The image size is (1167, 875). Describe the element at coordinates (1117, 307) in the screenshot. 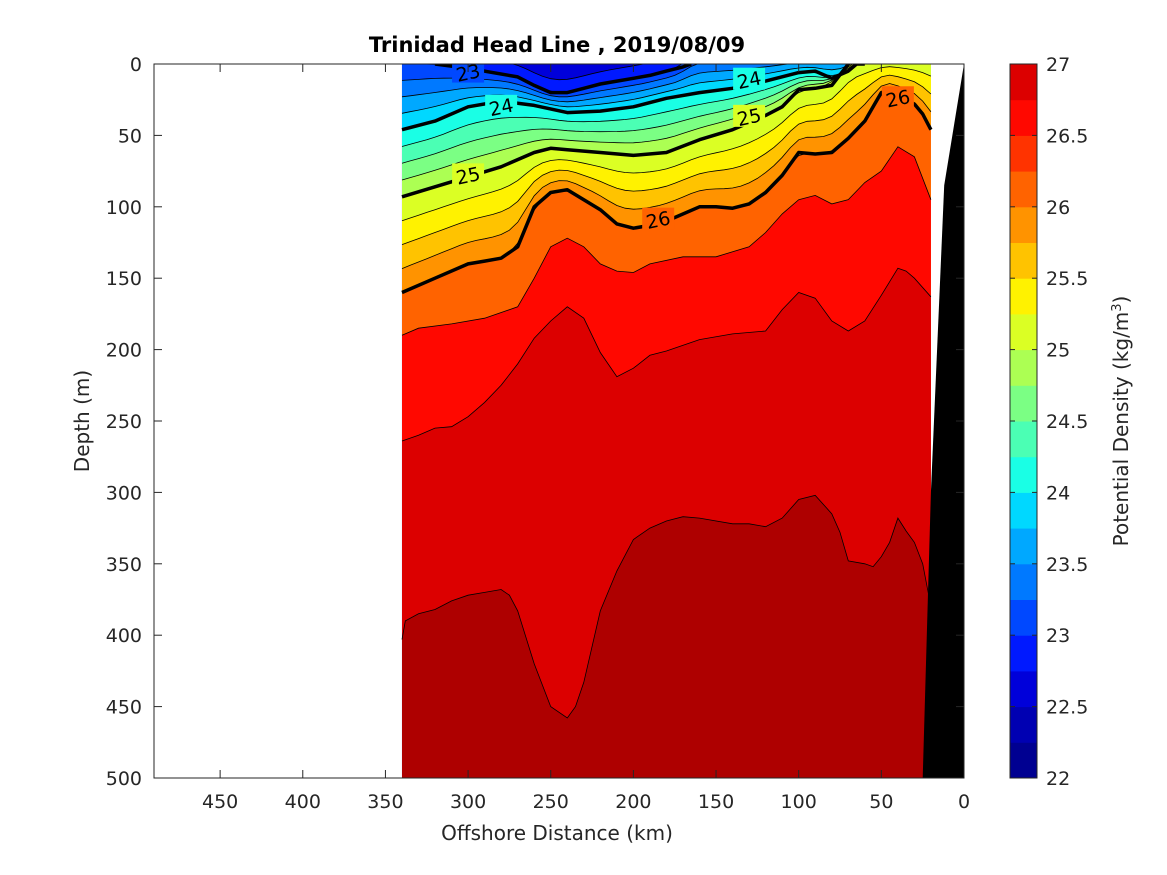

I see `colorbar-label-superscript: 3` at that location.